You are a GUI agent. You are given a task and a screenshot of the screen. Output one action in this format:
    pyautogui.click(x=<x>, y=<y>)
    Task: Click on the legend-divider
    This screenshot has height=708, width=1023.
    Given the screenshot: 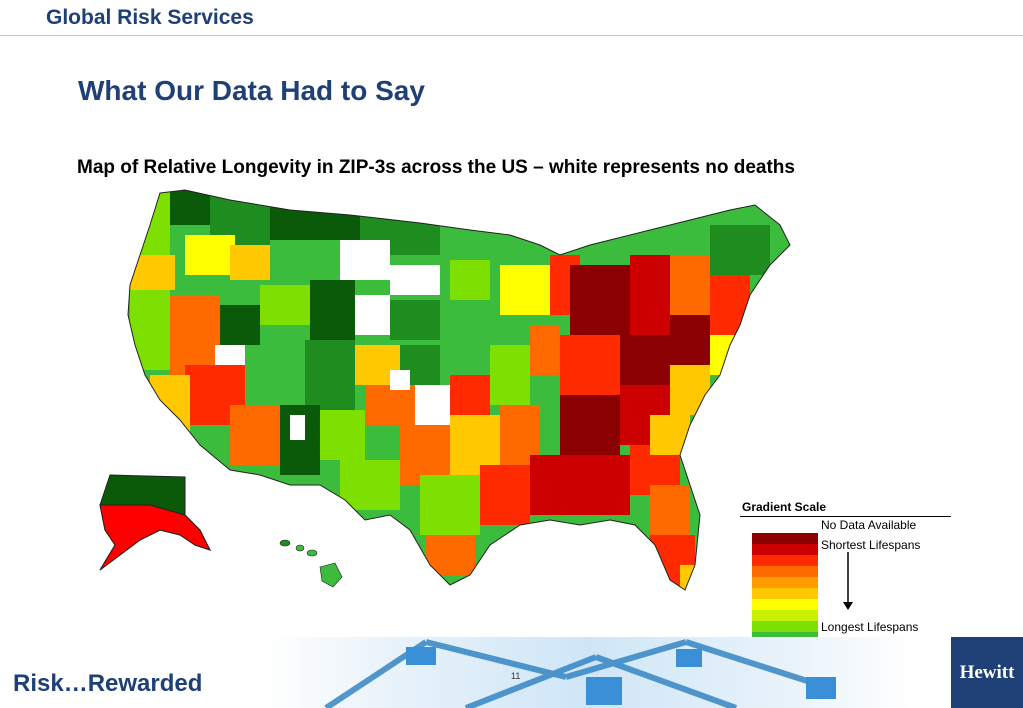 What is the action you would take?
    pyautogui.click(x=845, y=516)
    